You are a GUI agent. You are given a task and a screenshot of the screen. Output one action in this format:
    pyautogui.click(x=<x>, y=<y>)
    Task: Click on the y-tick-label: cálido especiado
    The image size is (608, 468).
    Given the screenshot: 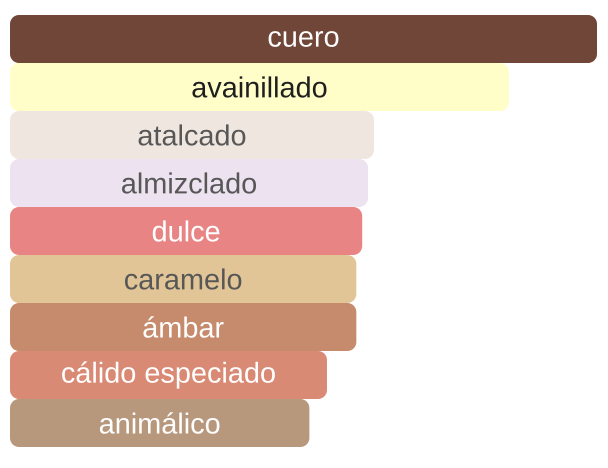 What is the action you would take?
    pyautogui.click(x=168, y=375)
    